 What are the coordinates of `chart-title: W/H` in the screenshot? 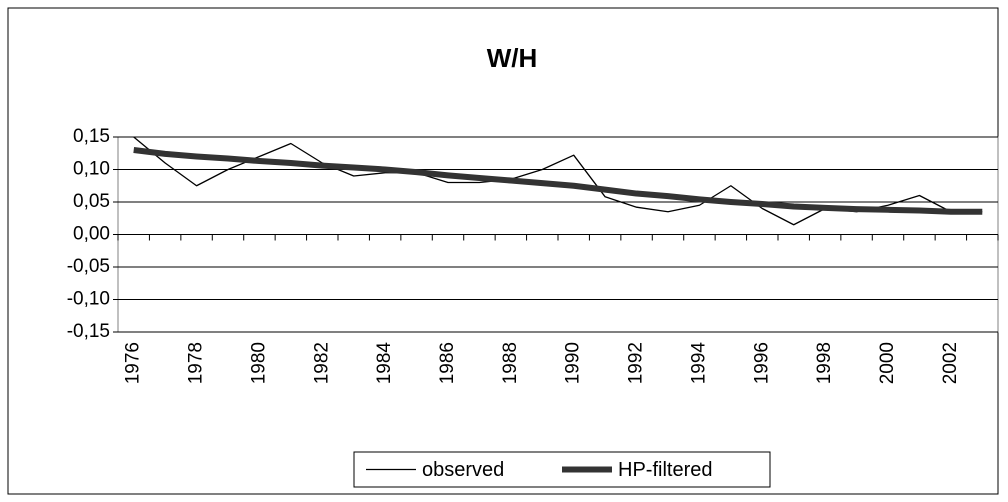 It's located at (512, 58).